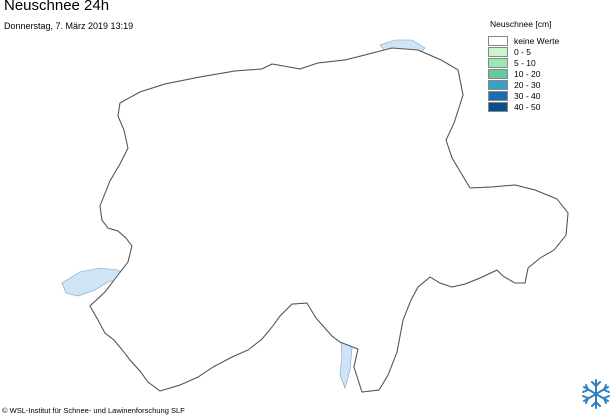 This screenshot has height=417, width=616. Describe the element at coordinates (69, 26) in the screenshot. I see `map-timestamp: Donnerstag, 7. März 2019 13:19` at that location.